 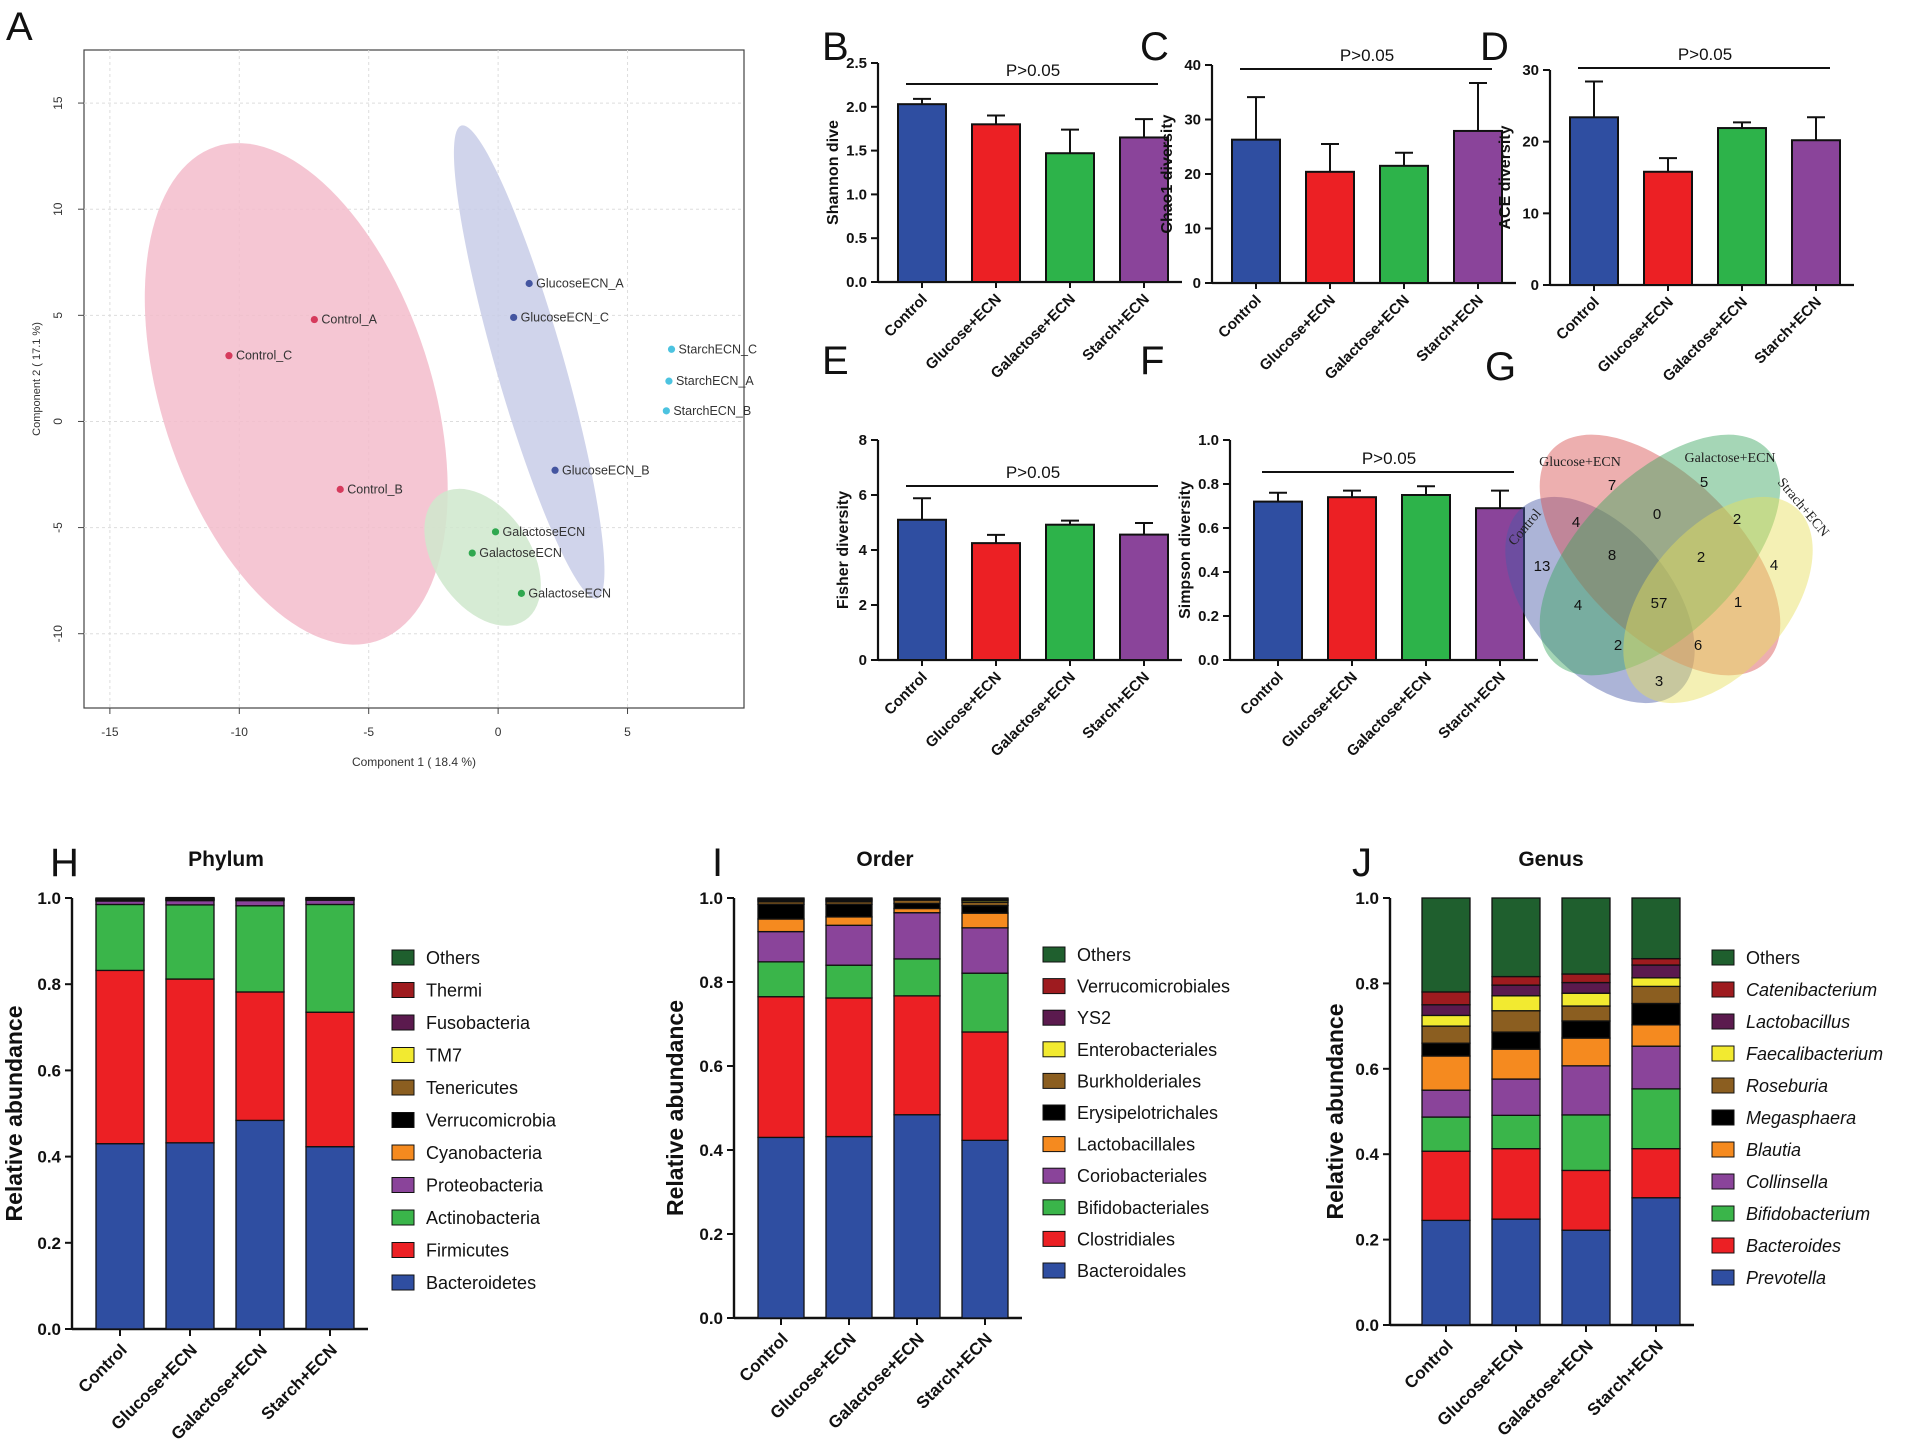 What do you see at coordinates (49, 1157) in the screenshot?
I see `y-tick-label: 0.4` at bounding box center [49, 1157].